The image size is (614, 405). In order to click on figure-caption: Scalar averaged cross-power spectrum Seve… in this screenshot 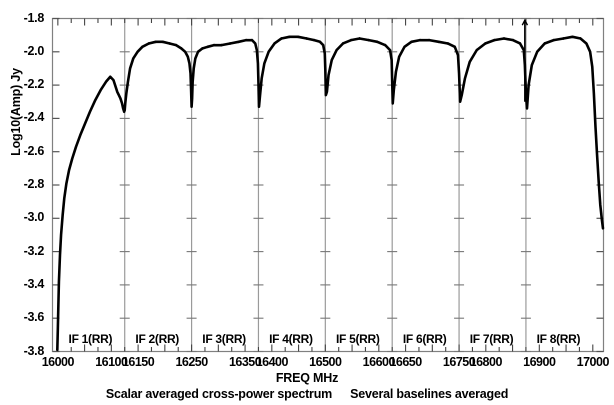, I will do `click(307, 394)`.